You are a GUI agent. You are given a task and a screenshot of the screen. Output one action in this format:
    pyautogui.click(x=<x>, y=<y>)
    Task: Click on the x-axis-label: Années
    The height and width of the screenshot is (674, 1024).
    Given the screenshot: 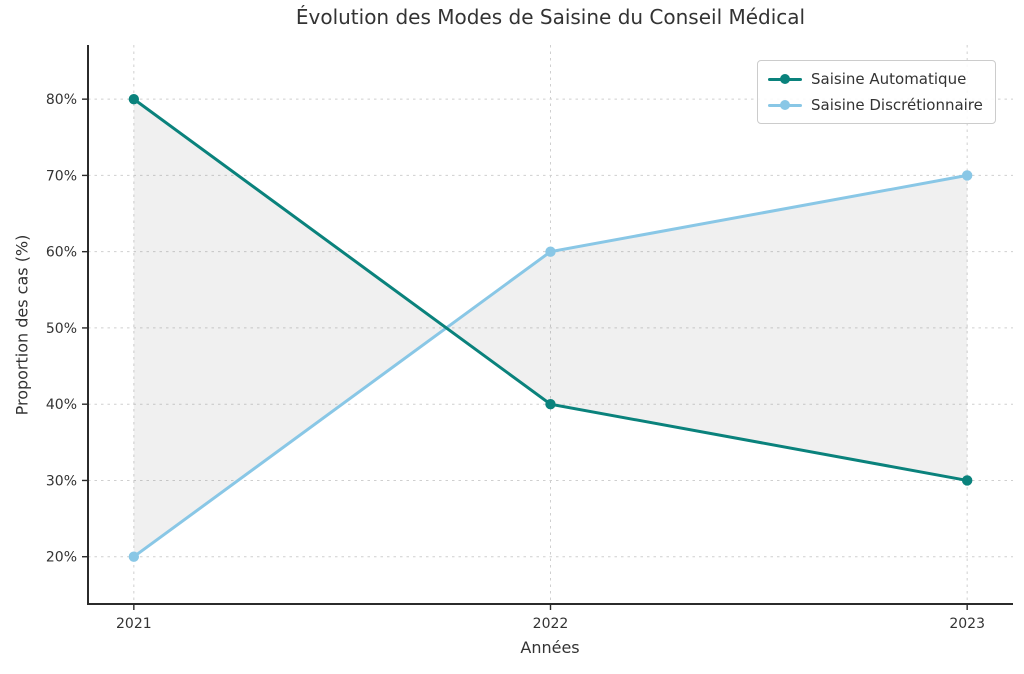 What is the action you would take?
    pyautogui.click(x=550, y=647)
    